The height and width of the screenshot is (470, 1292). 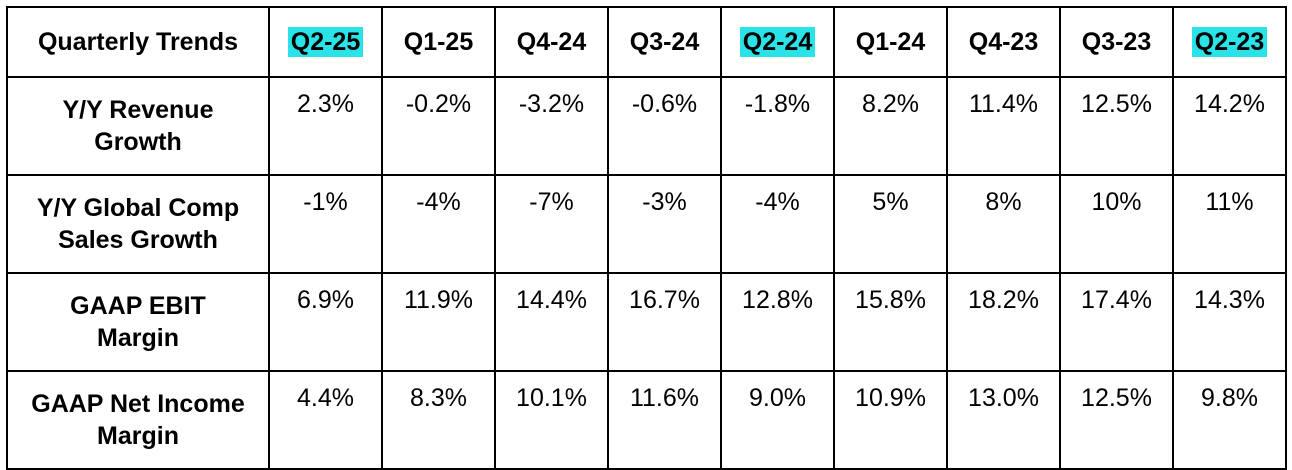 I want to click on row-label-line: GAAP Net Income, so click(x=138, y=404).